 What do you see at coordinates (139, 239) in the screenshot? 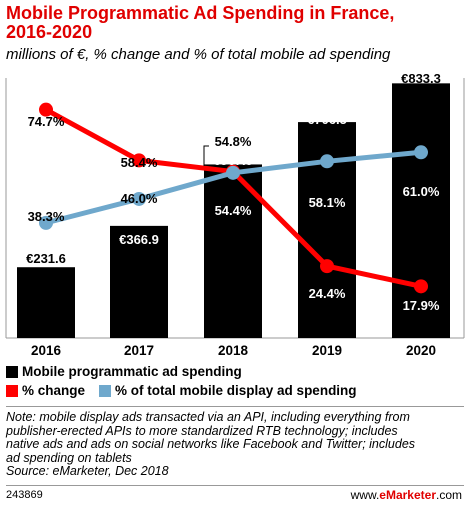
I see `bar-label-2017: €366.9` at bounding box center [139, 239].